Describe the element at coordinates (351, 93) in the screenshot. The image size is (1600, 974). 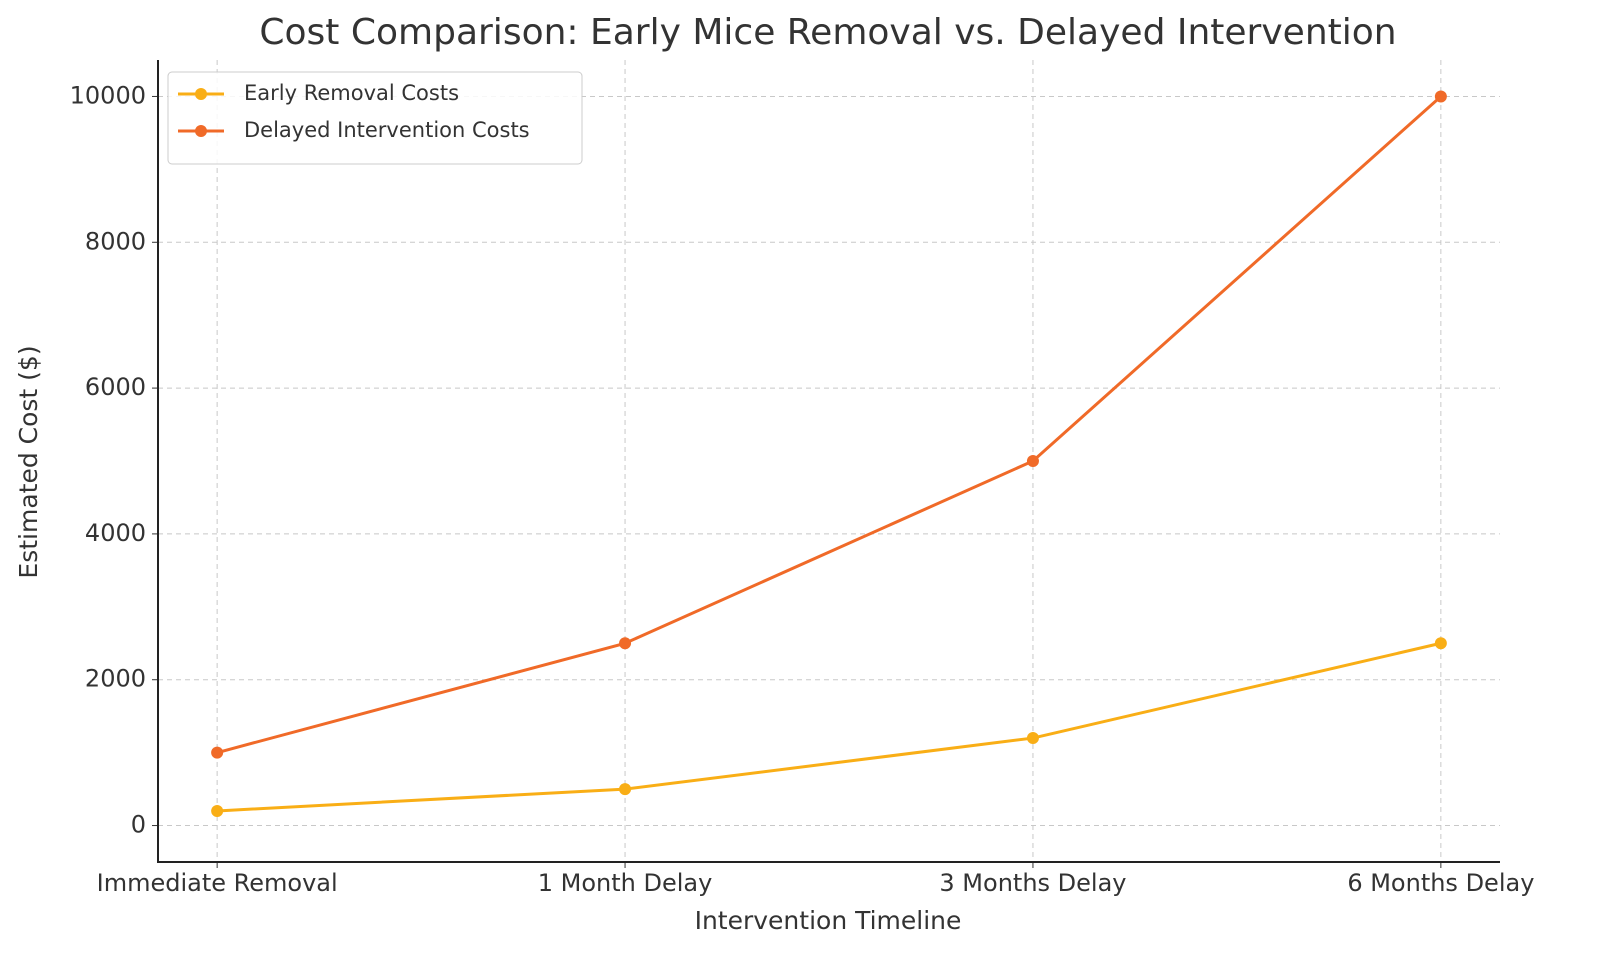
I see `legend-label: Early Removal Costs` at that location.